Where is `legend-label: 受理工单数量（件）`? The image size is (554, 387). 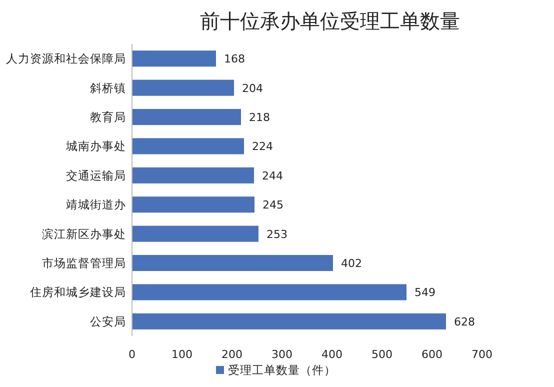 legend-label: 受理工单数量（件） is located at coordinates (282, 370).